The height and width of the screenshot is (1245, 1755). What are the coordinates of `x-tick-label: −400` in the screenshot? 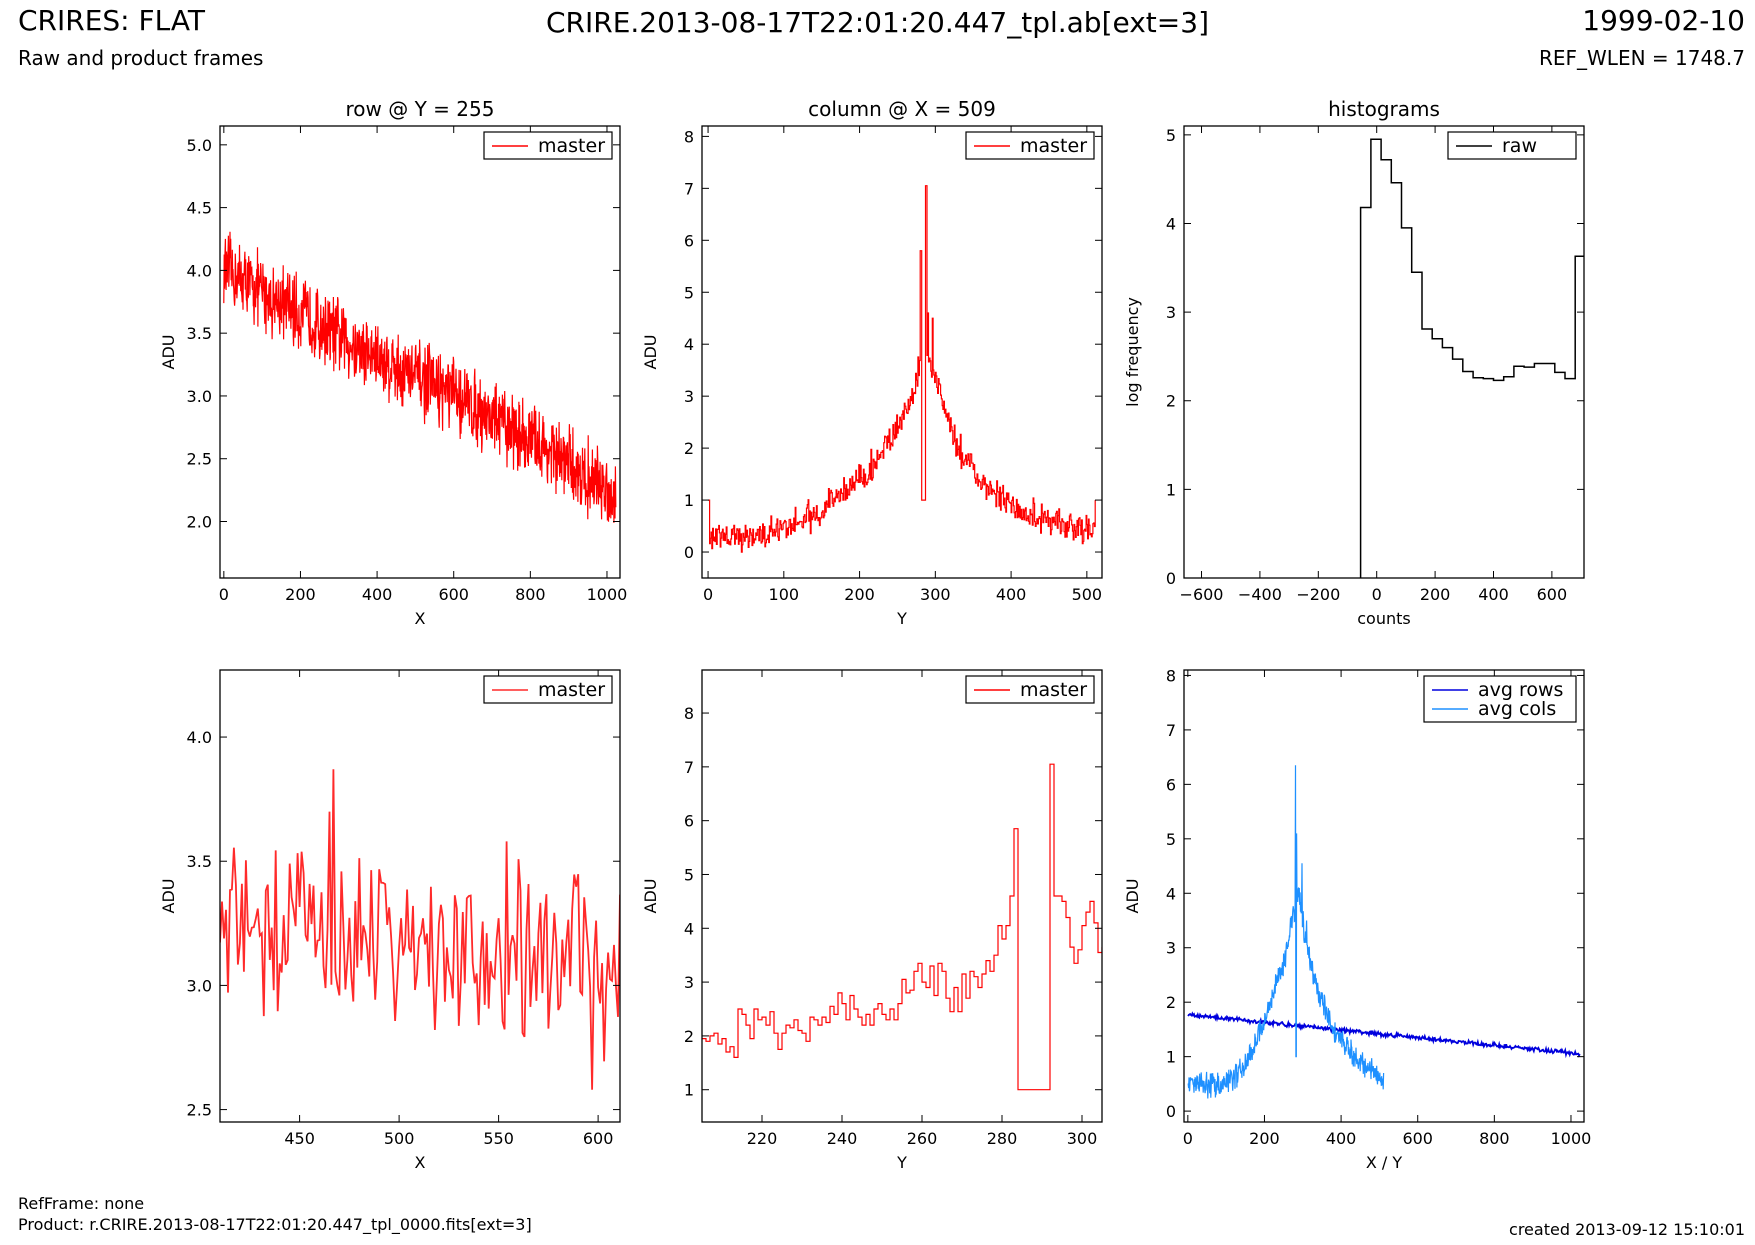 It's located at (1260, 594).